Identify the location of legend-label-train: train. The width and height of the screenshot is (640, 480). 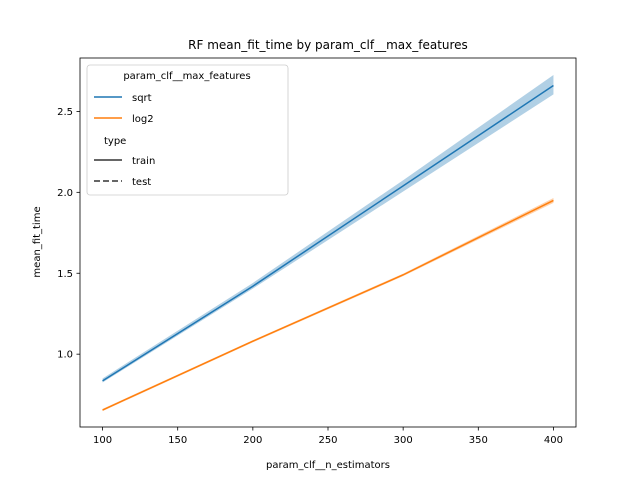
(143, 161).